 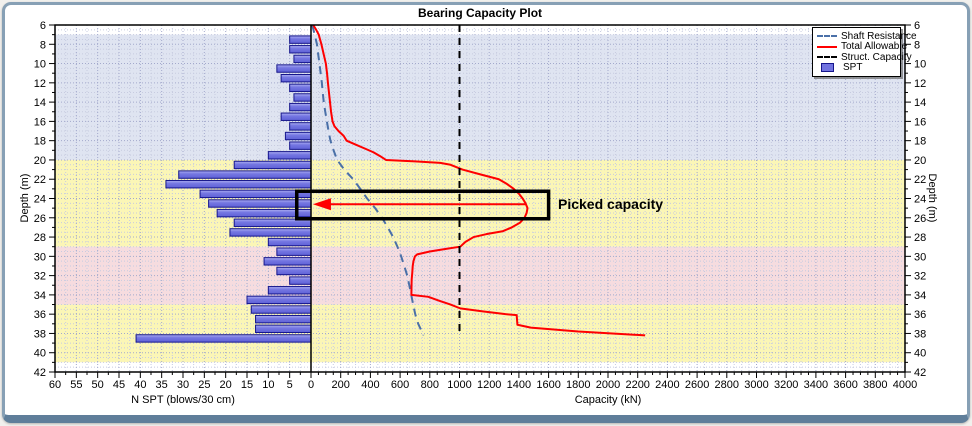 I want to click on tick-label: 3800, so click(x=875, y=385).